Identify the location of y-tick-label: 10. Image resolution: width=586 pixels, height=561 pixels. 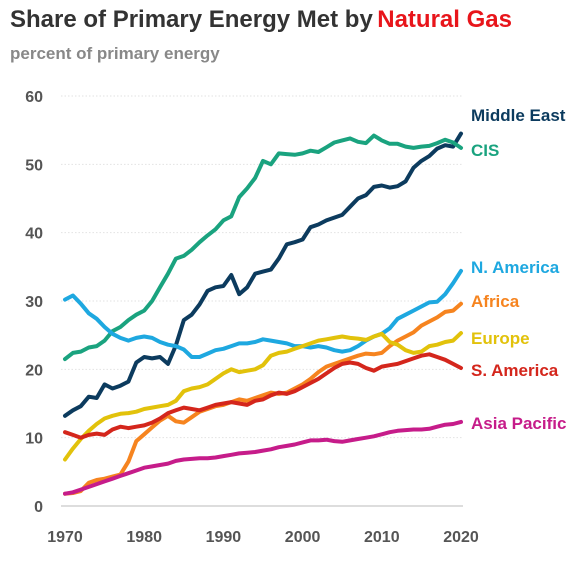
(34, 439).